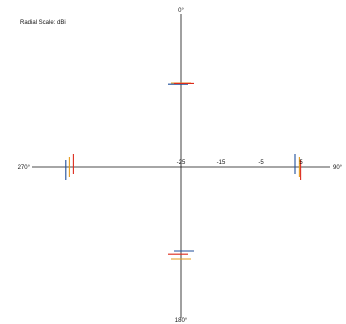  What do you see at coordinates (24, 168) in the screenshot?
I see `angle-label: 270°` at bounding box center [24, 168].